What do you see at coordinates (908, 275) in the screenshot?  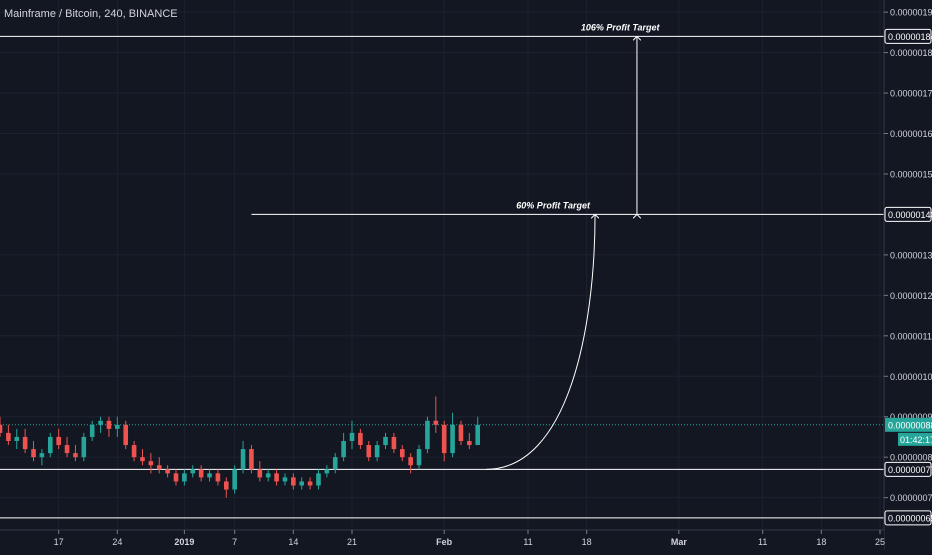 I see `price-axis` at bounding box center [908, 275].